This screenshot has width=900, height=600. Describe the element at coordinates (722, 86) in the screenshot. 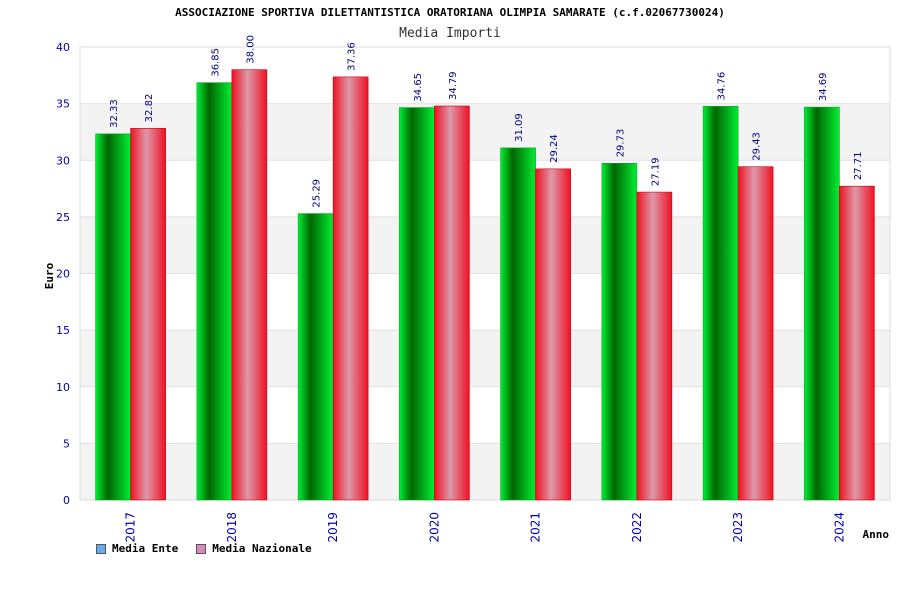

I see `data-label: 34.76` at that location.